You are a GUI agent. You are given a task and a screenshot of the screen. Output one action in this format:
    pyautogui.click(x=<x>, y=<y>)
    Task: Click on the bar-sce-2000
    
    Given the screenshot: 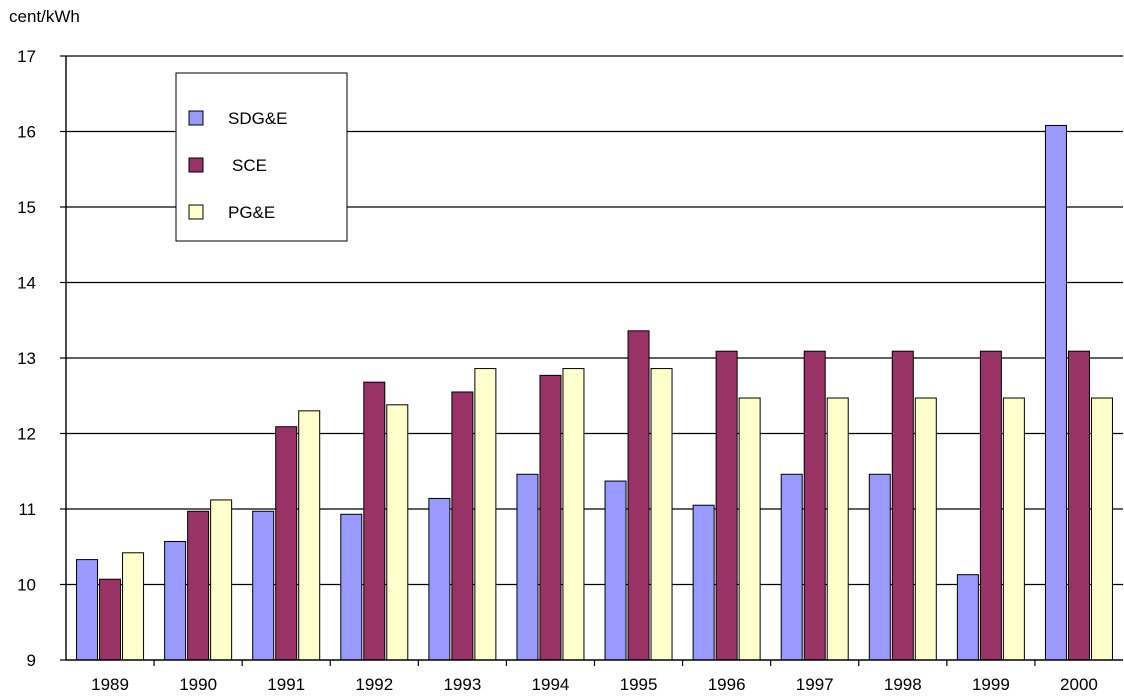 What is the action you would take?
    pyautogui.click(x=1078, y=505)
    